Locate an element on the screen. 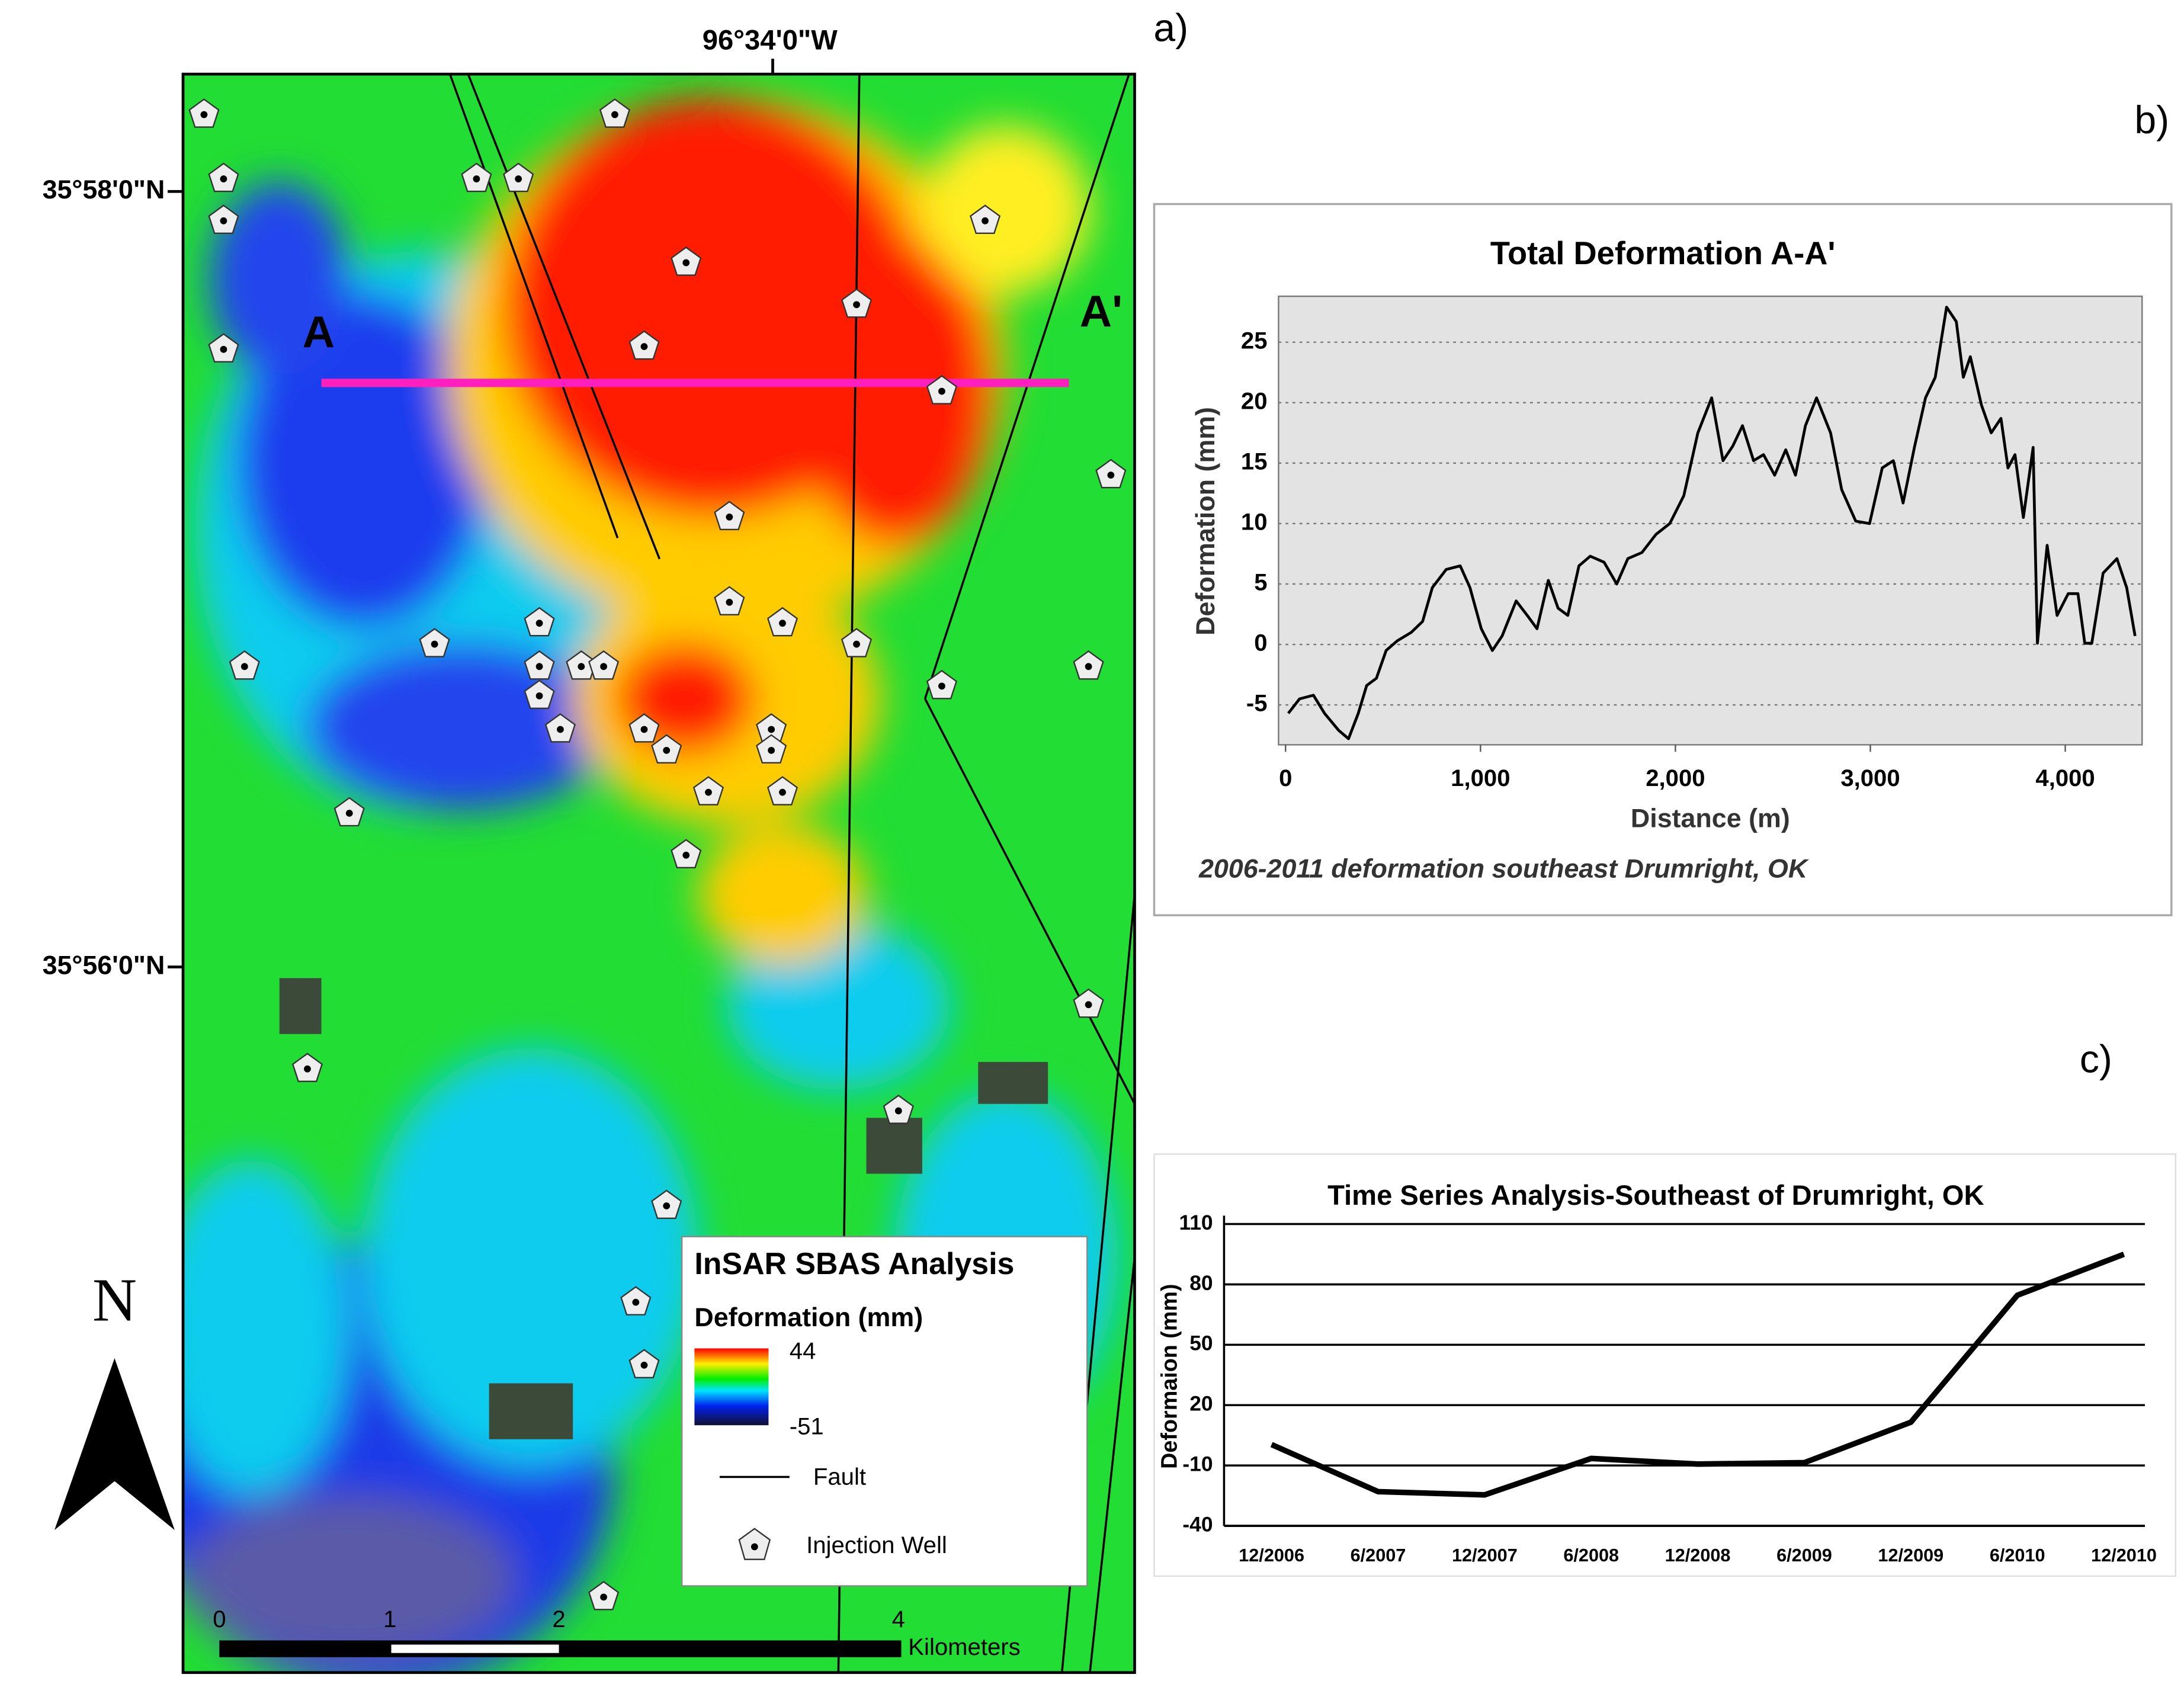 The width and height of the screenshot is (2184, 1681). legend-well-label: Injection Well is located at coordinates (876, 1545).